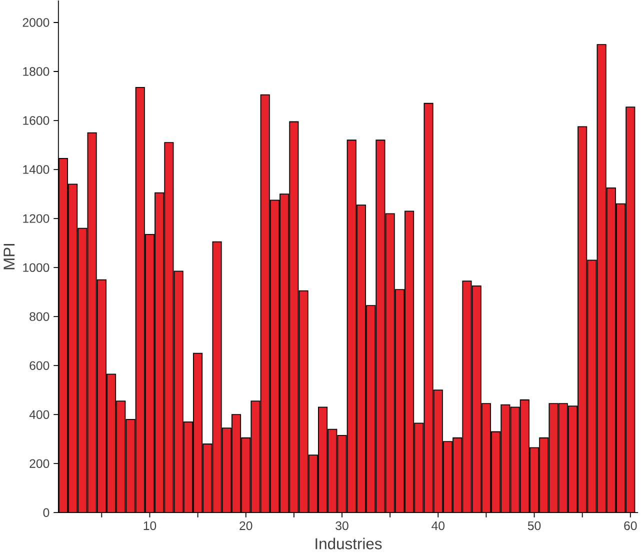  I want to click on x-tick-label: 50, so click(534, 525).